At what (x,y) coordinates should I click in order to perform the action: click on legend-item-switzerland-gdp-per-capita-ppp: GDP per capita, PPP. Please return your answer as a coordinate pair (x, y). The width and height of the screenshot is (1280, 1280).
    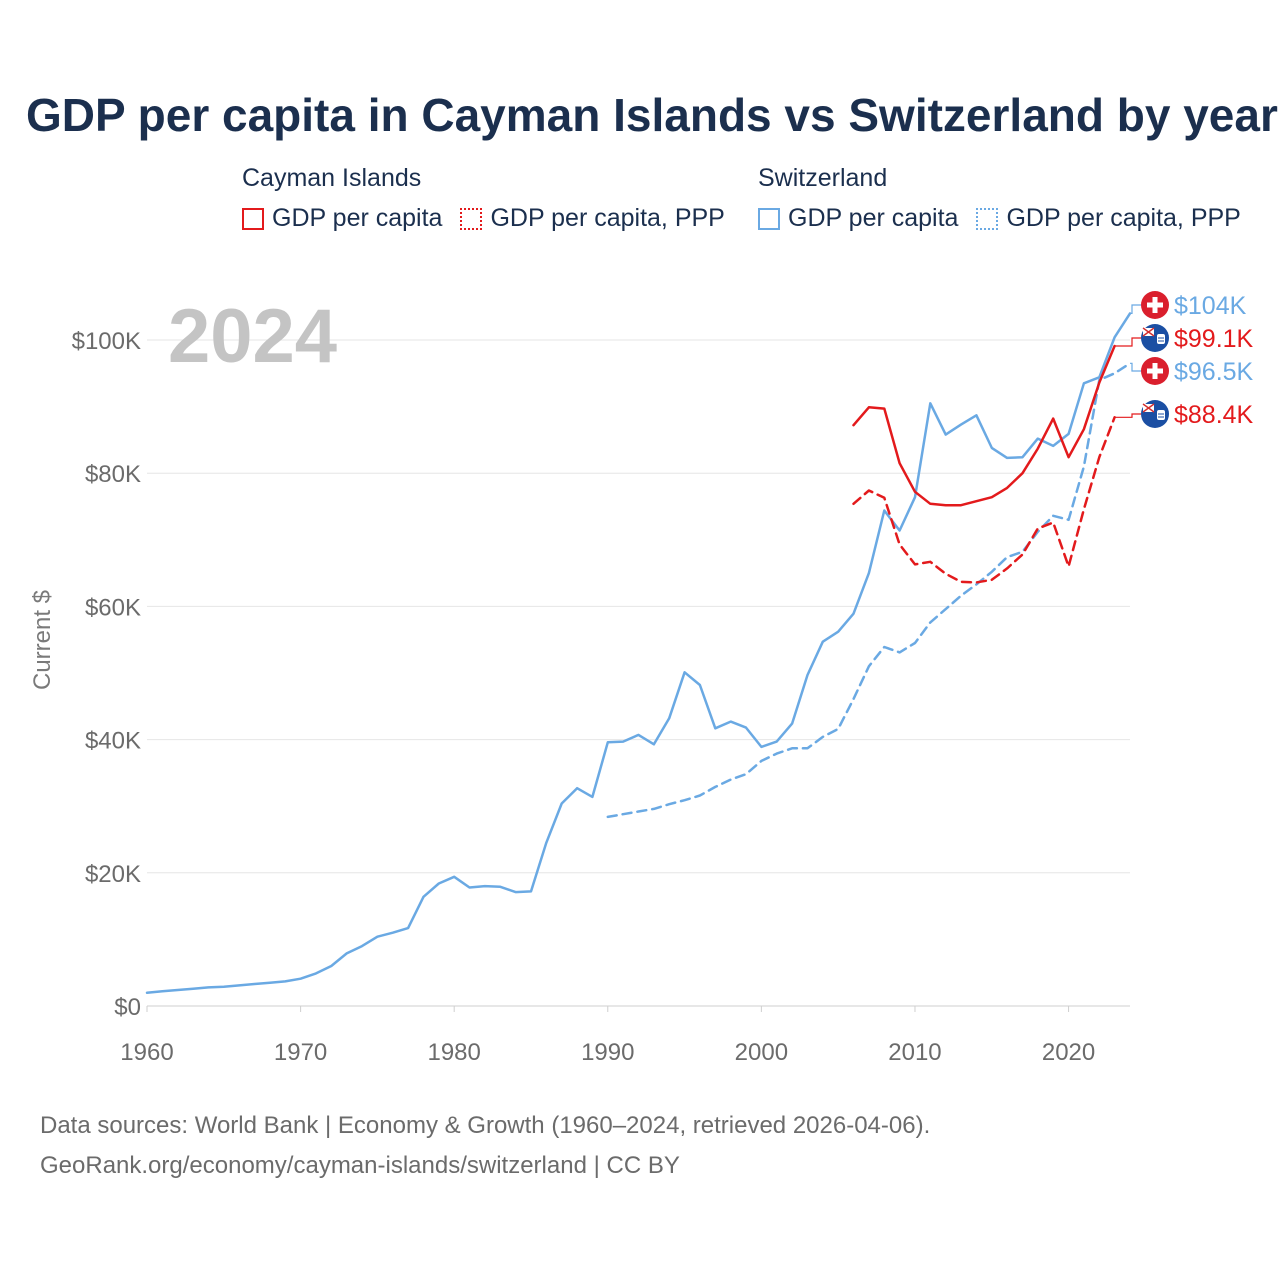
    Looking at the image, I should click on (1108, 218).